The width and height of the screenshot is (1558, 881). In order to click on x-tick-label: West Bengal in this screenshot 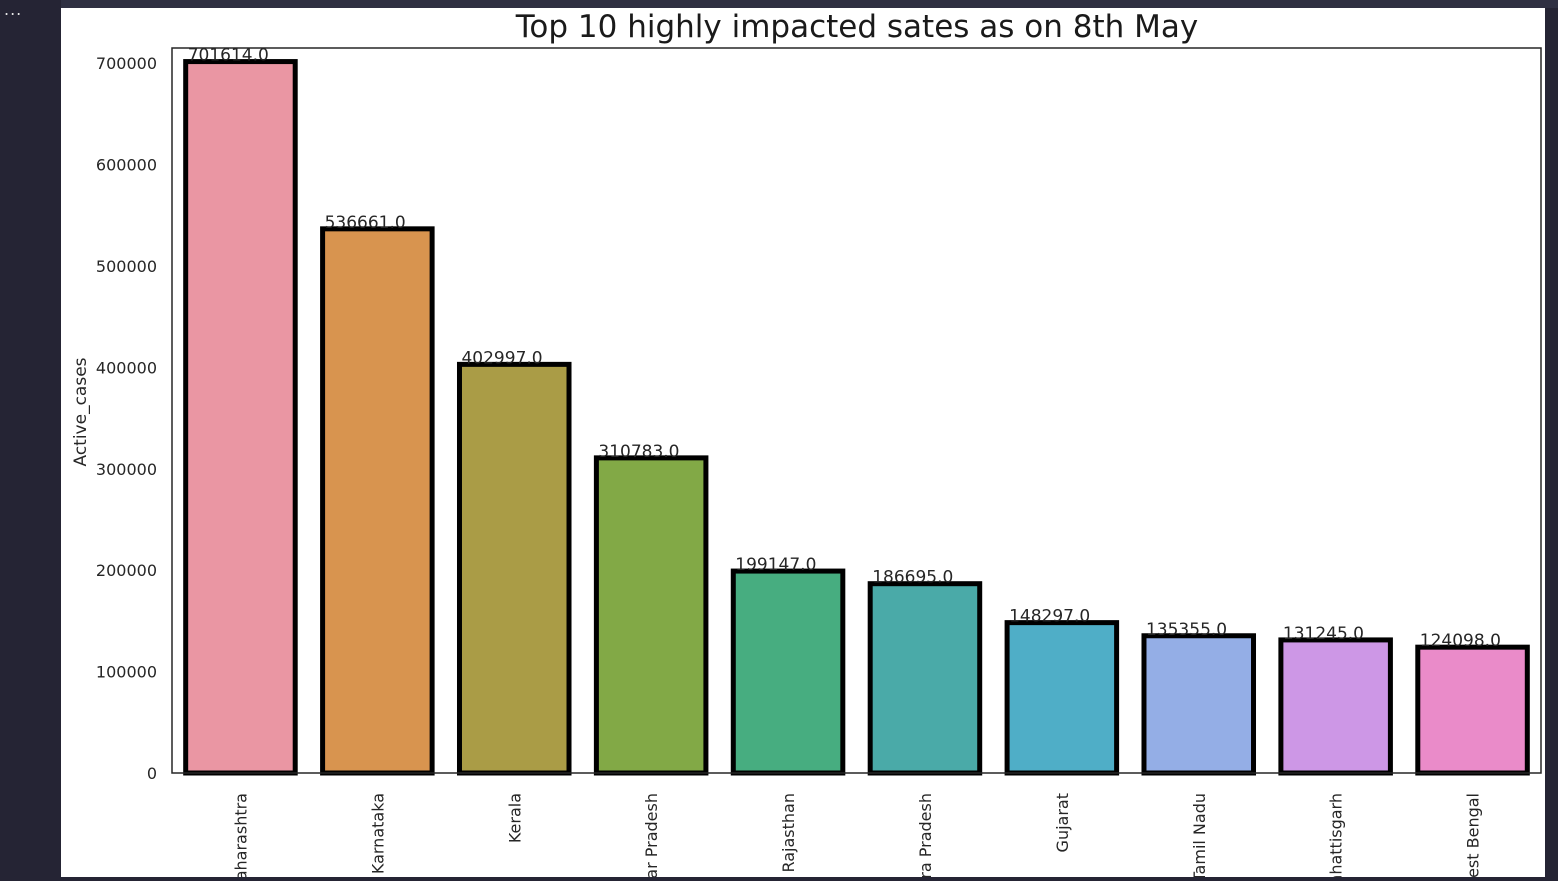, I will do `click(1473, 835)`.